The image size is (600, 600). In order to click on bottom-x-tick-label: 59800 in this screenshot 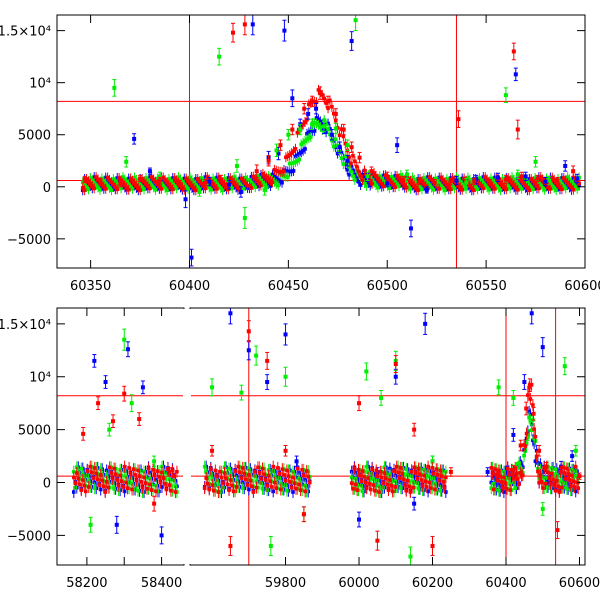, I will do `click(285, 583)`.